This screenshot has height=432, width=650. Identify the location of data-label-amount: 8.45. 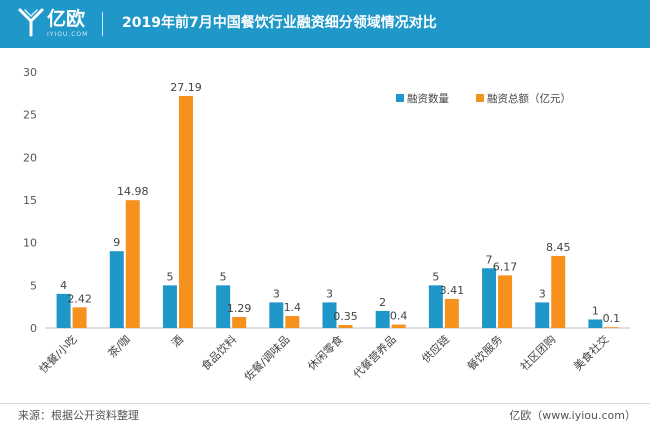
(558, 247).